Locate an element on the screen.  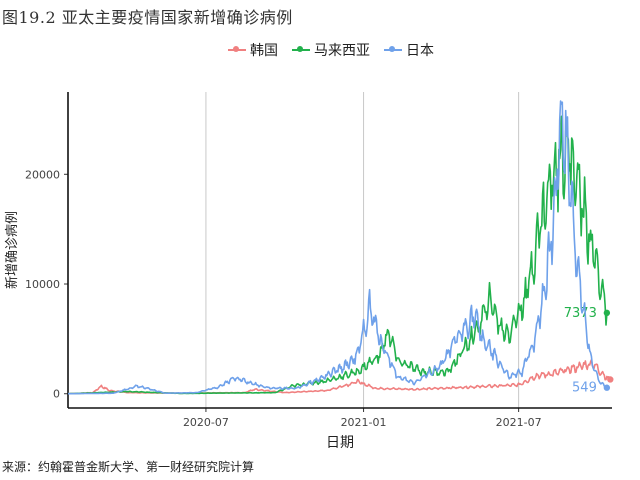
legend-key-malaysia is located at coordinates (301, 50).